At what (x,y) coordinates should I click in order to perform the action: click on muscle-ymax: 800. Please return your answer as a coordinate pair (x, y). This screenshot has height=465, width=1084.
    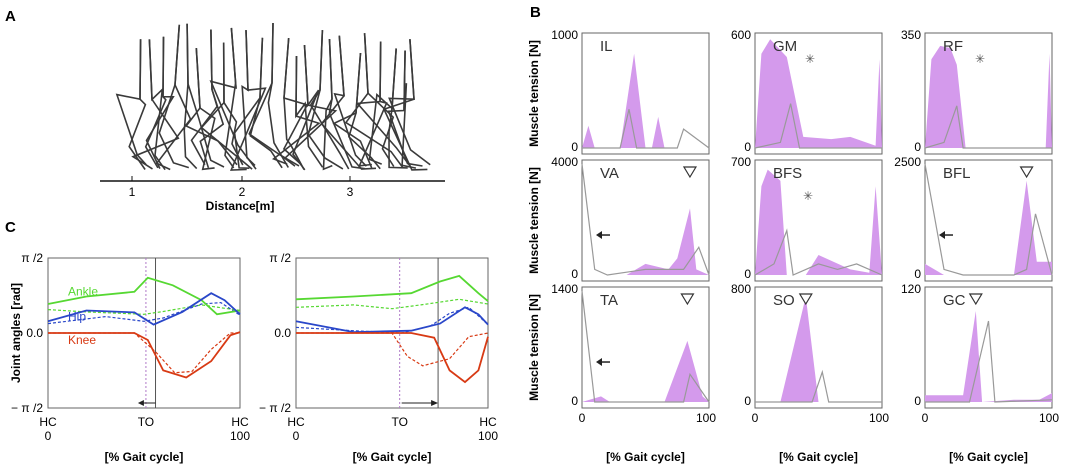
    Looking at the image, I should click on (741, 289).